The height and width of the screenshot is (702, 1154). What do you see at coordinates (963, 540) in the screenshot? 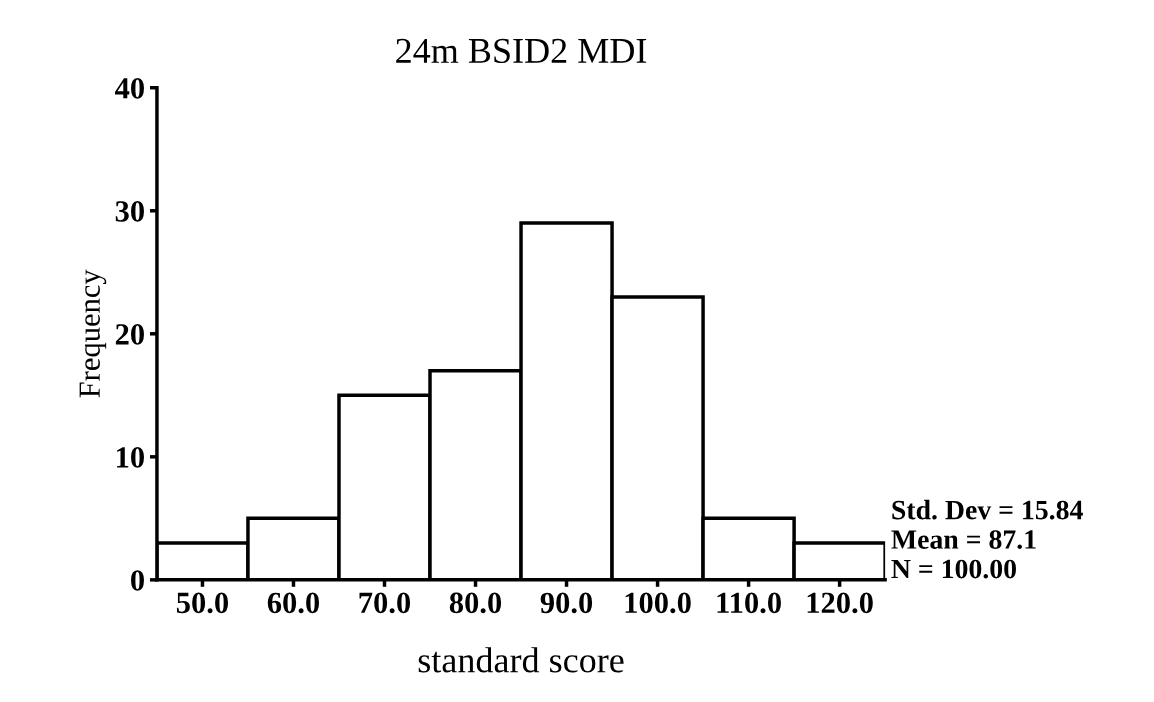
I see `text: Mean = 87.1` at bounding box center [963, 540].